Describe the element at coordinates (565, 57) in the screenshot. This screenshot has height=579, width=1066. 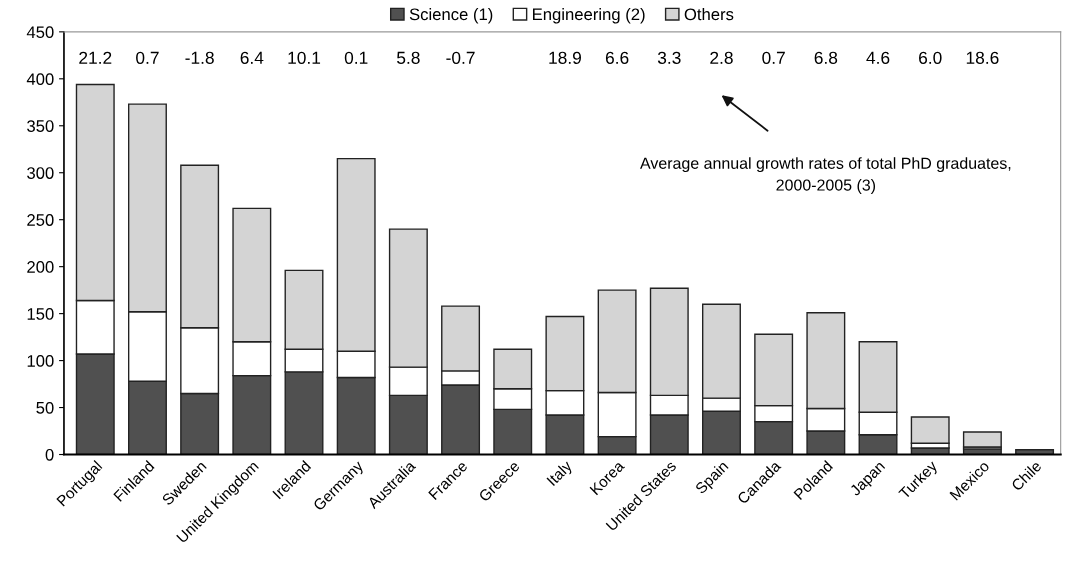
I see `annotation: 18.9` at that location.